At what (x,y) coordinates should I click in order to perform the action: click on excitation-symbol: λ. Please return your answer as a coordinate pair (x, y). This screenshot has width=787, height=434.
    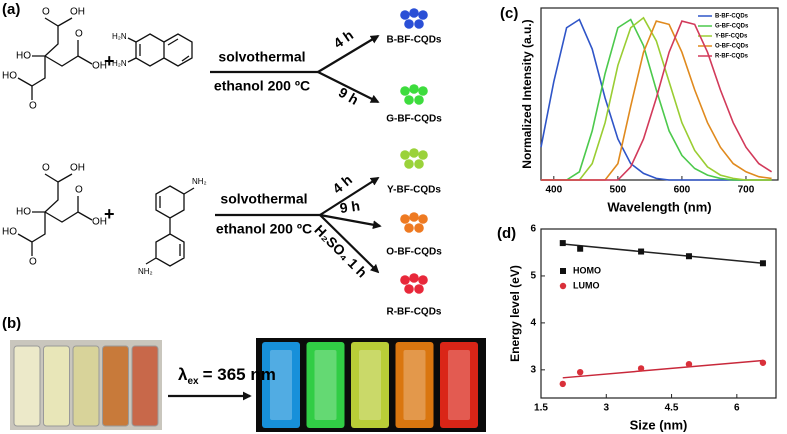
    Looking at the image, I should click on (183, 374).